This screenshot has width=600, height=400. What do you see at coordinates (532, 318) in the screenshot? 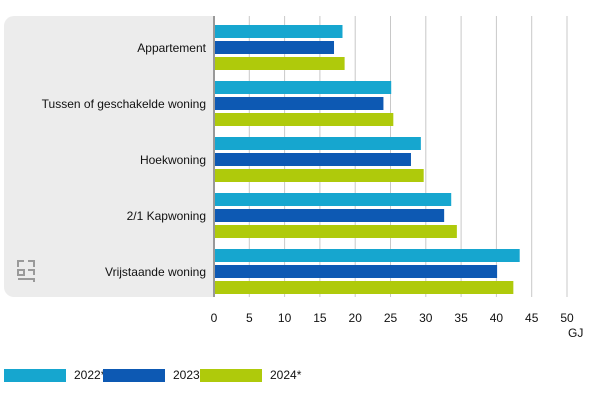
I see `x-tick-label: 45` at bounding box center [532, 318].